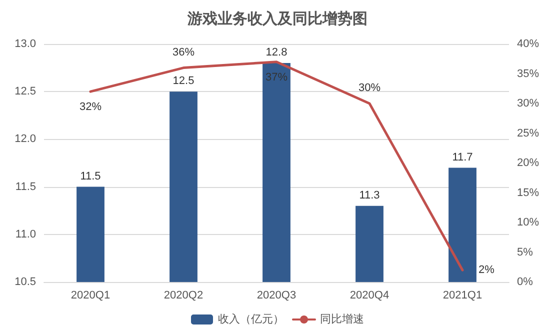 The image size is (555, 334). I want to click on data-label: 30%, so click(369, 88).